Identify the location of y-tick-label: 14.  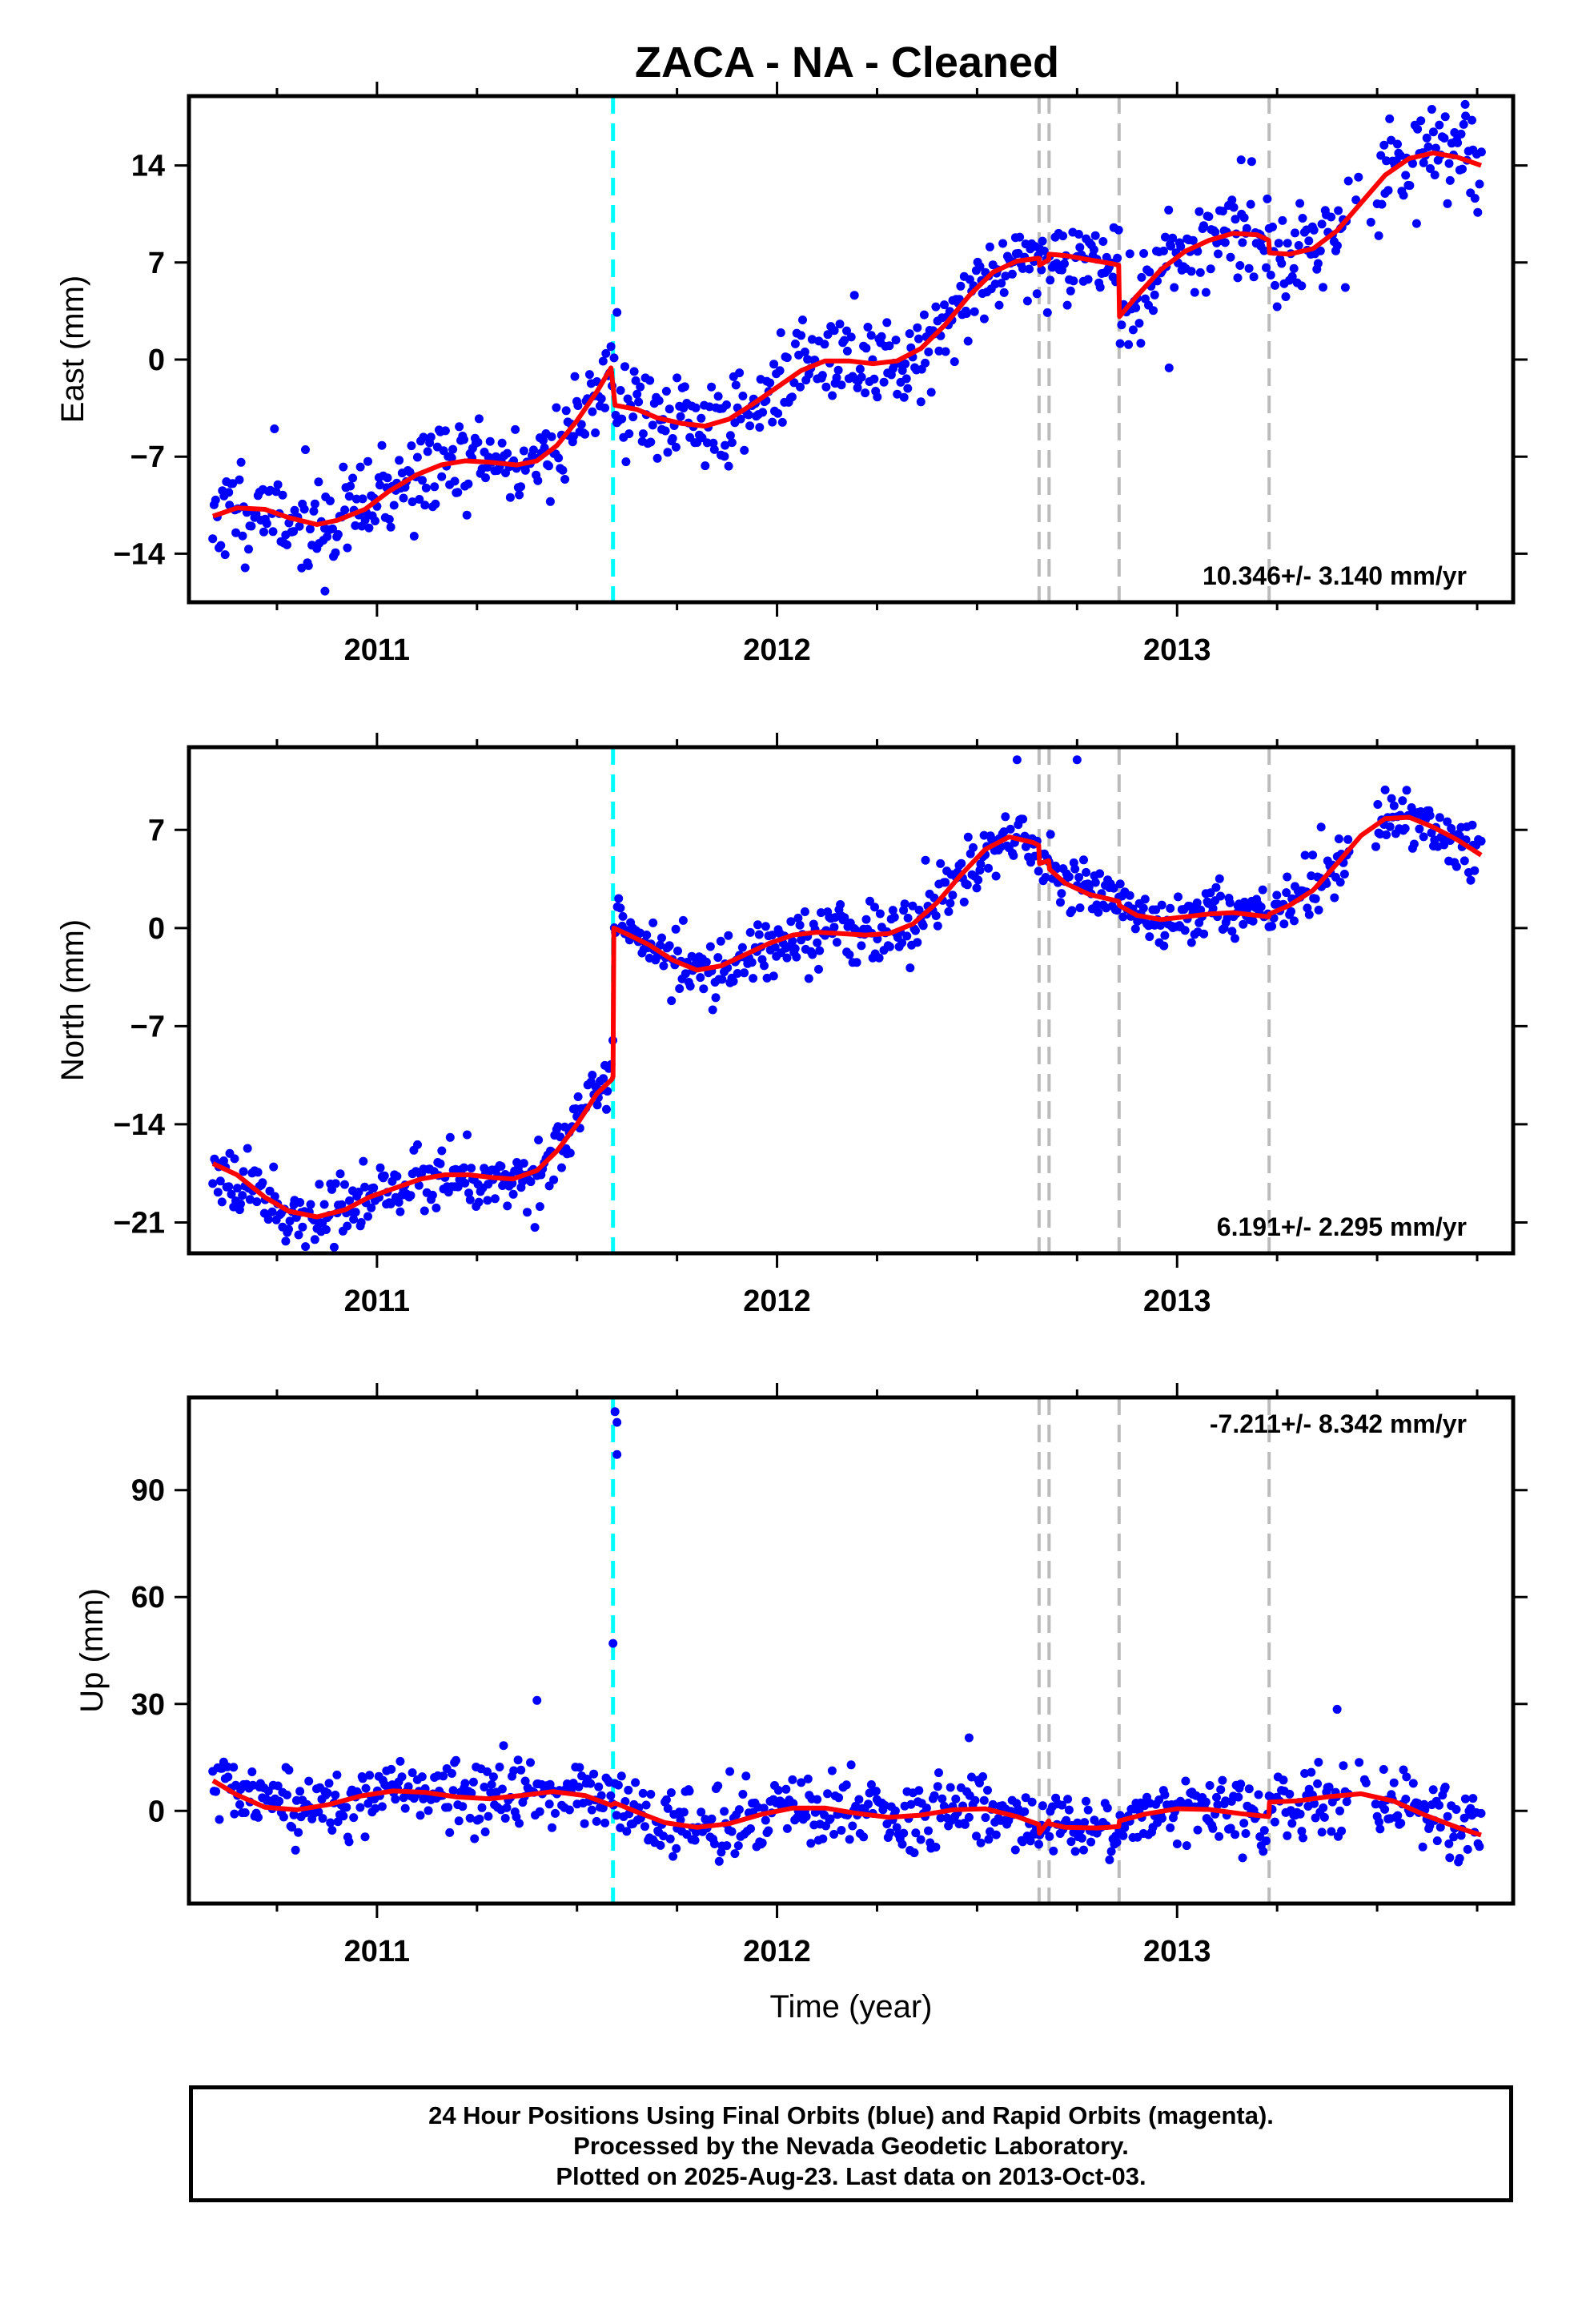
(148, 166).